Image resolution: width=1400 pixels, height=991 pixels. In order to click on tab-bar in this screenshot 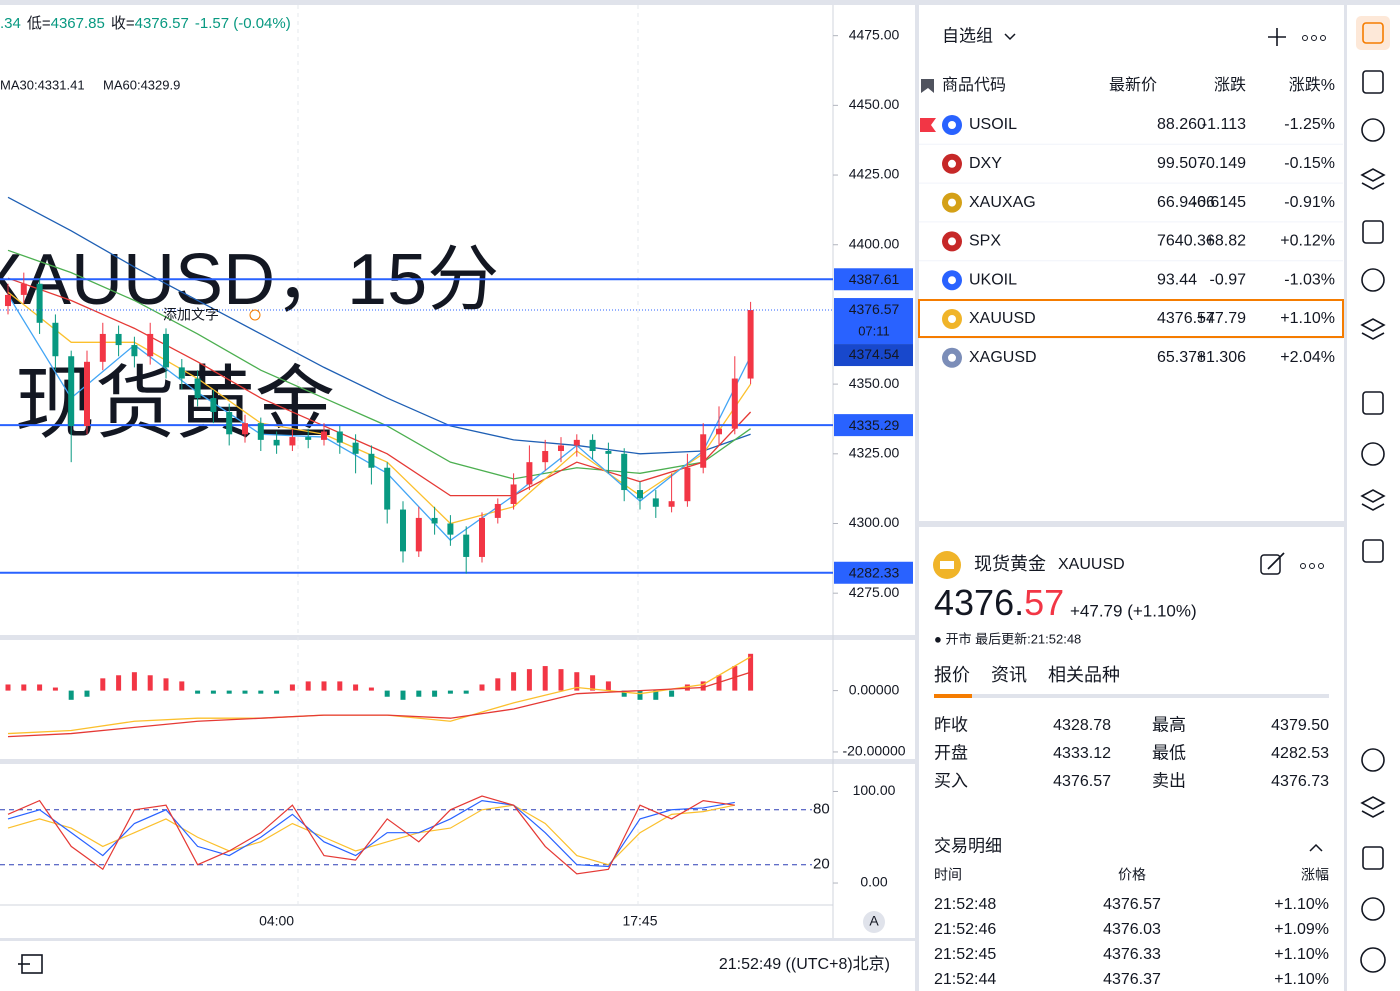, I will do `click(1131, 696)`.